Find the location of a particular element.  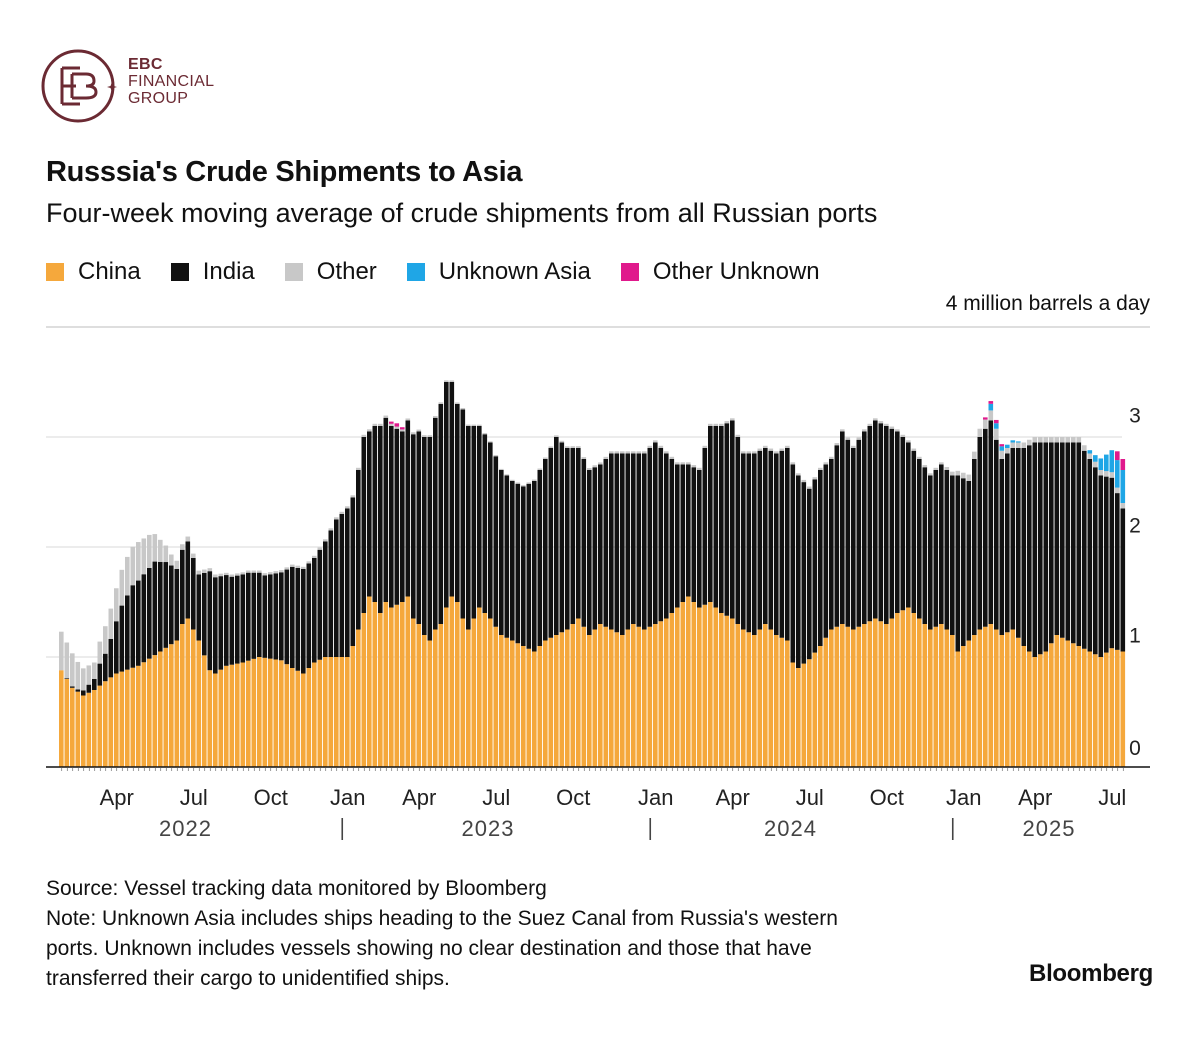

chart-title: Russsia's Crude Shipments to Asia is located at coordinates (284, 172).